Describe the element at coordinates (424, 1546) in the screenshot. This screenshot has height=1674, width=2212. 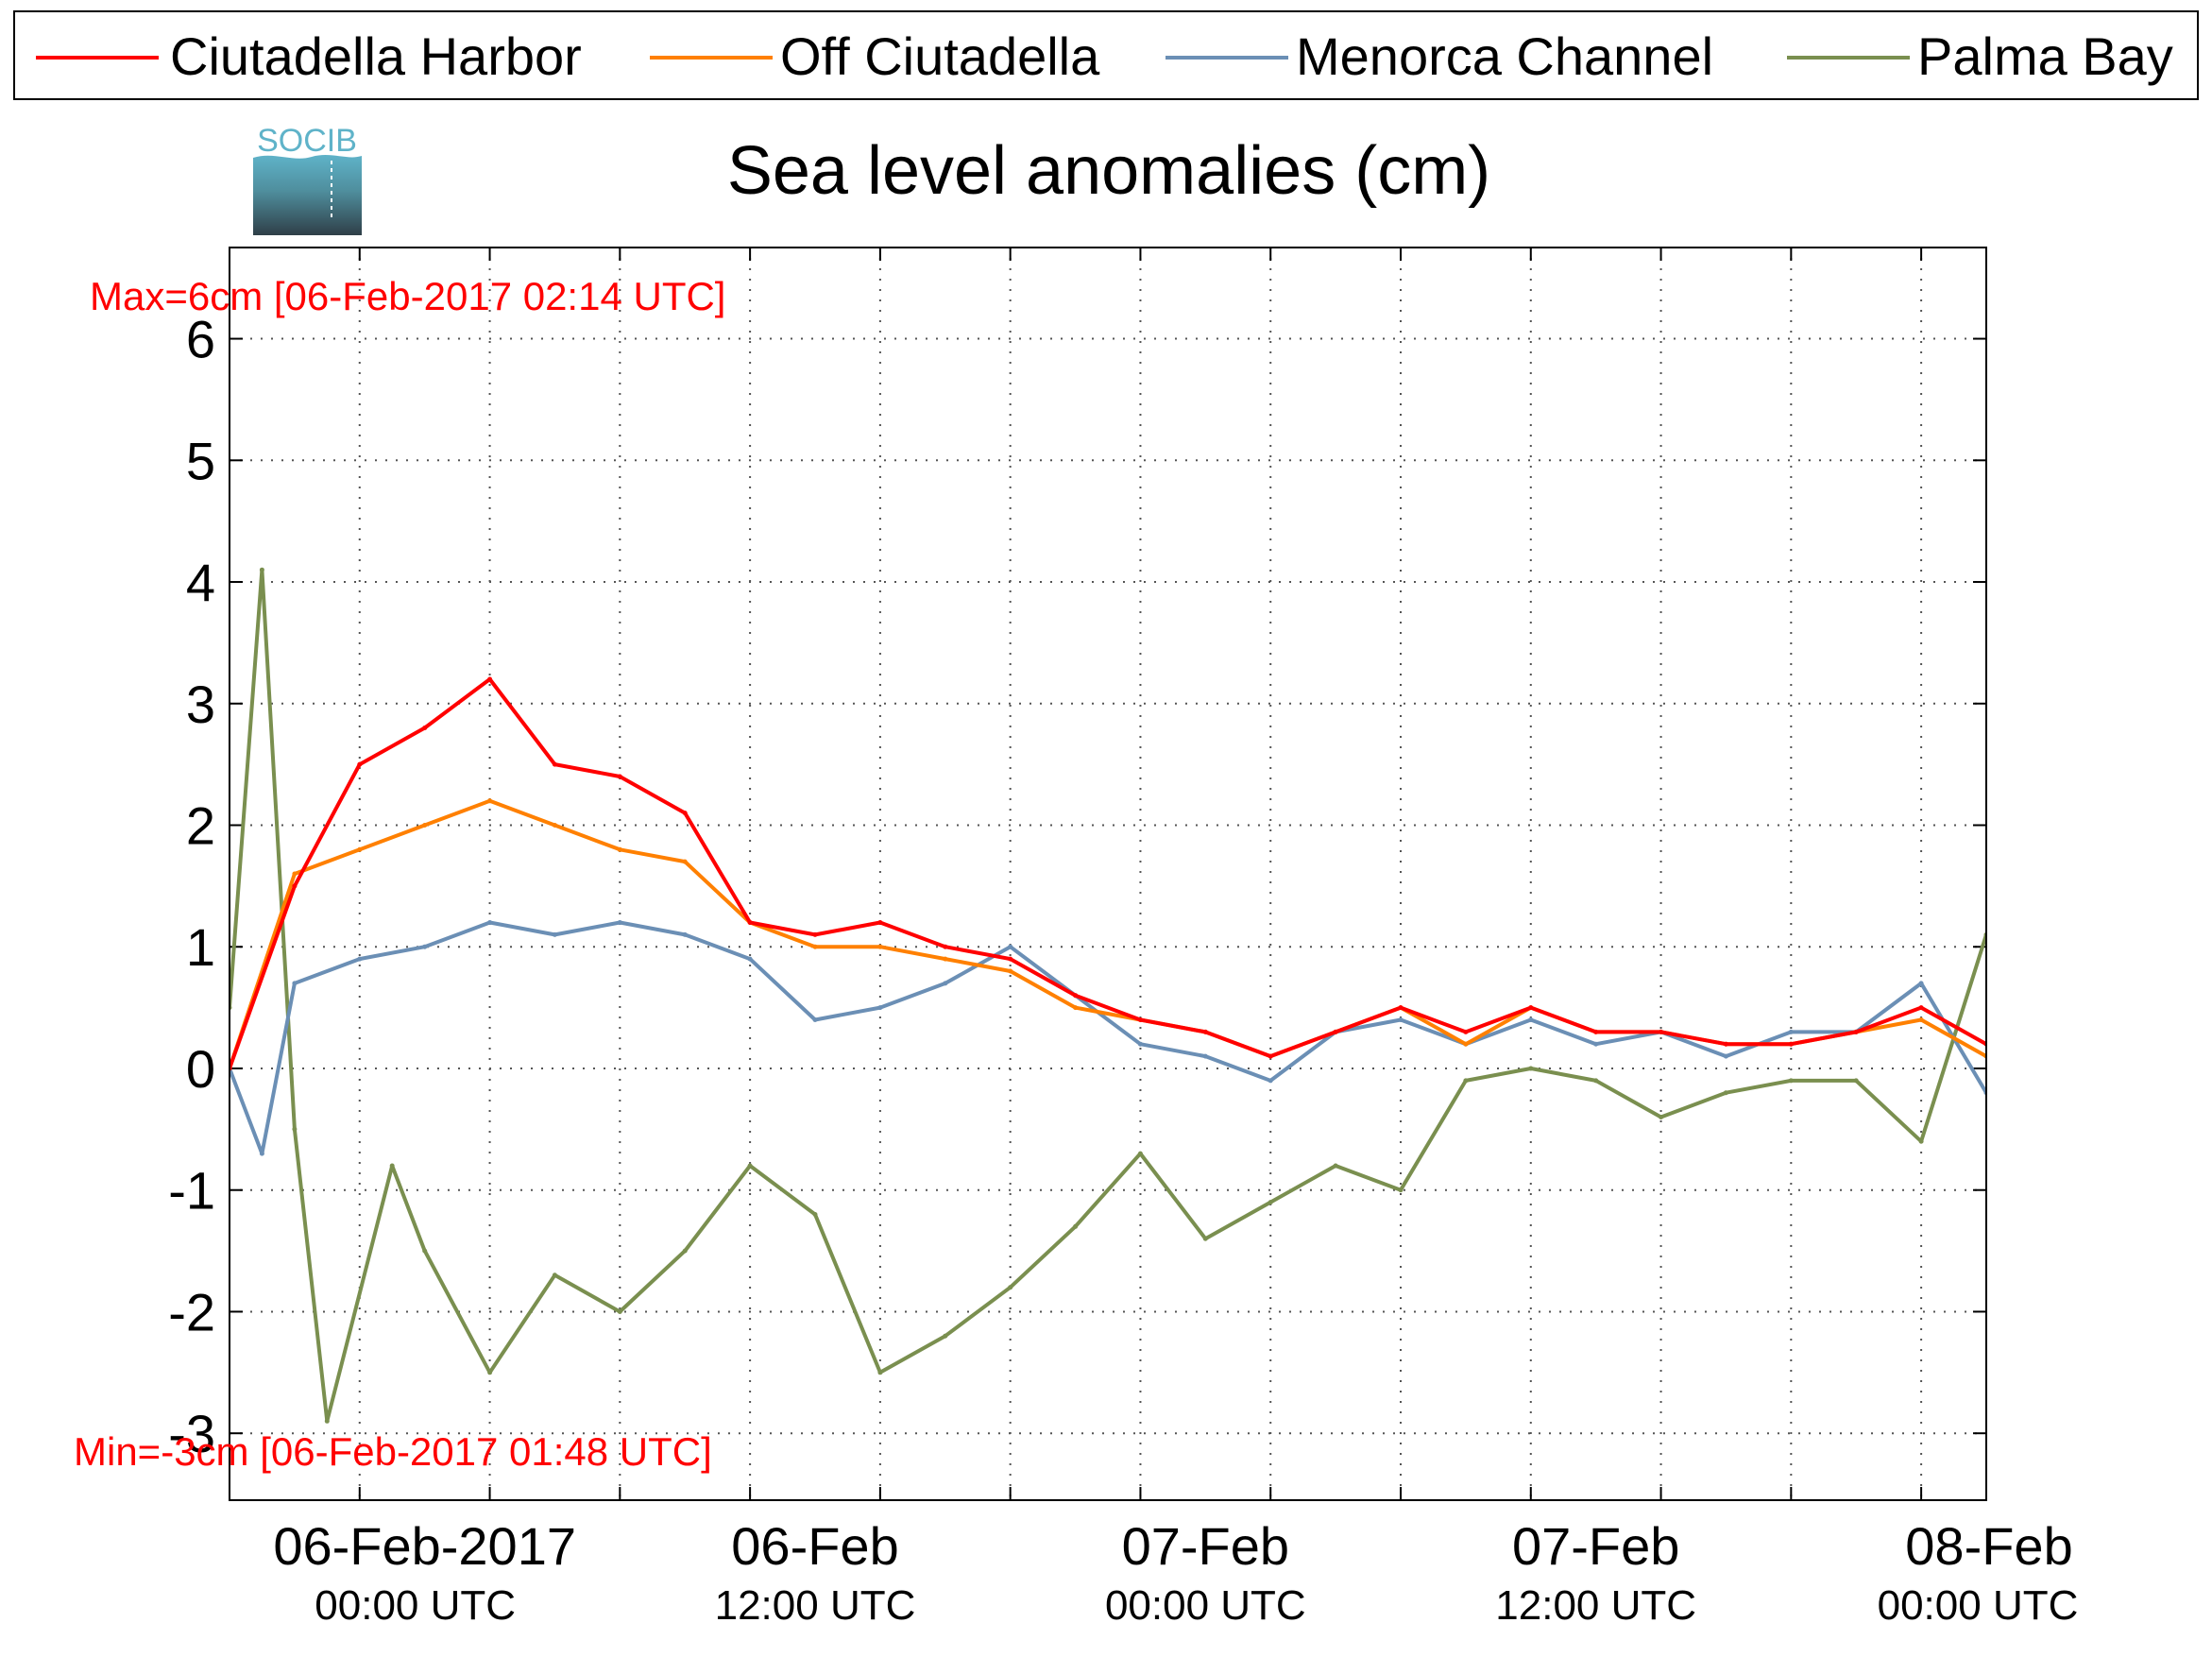
I see `x-tick-label: 06-Feb-2017` at that location.